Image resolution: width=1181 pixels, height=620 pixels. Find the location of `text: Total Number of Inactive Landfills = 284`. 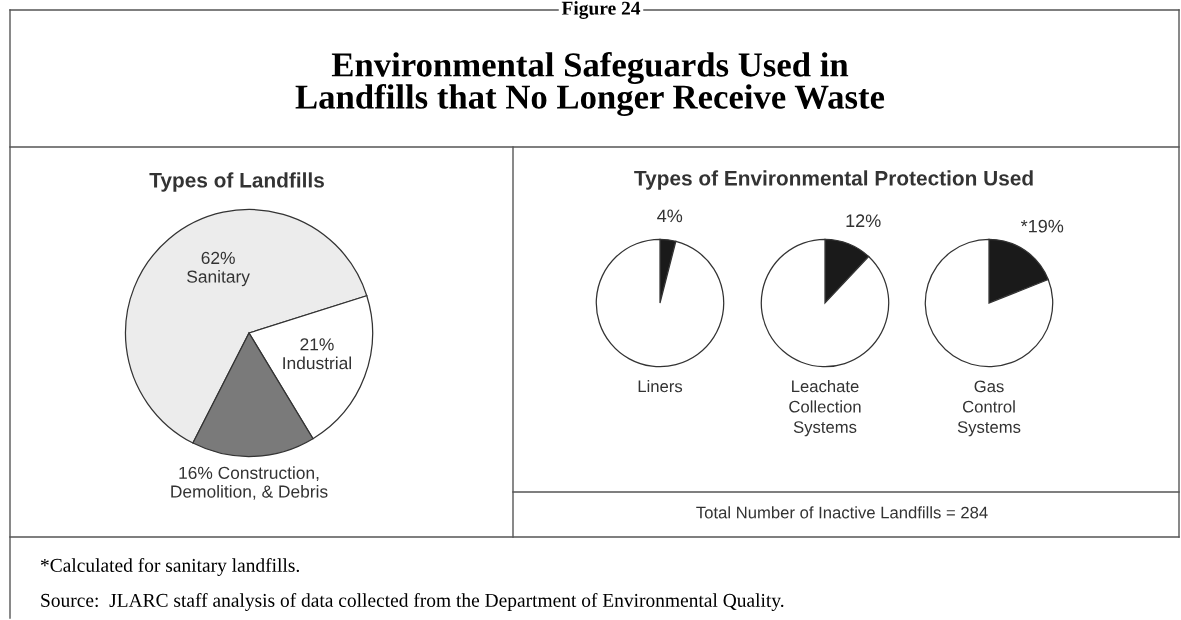

text: Total Number of Inactive Landfills = 284 is located at coordinates (842, 512).